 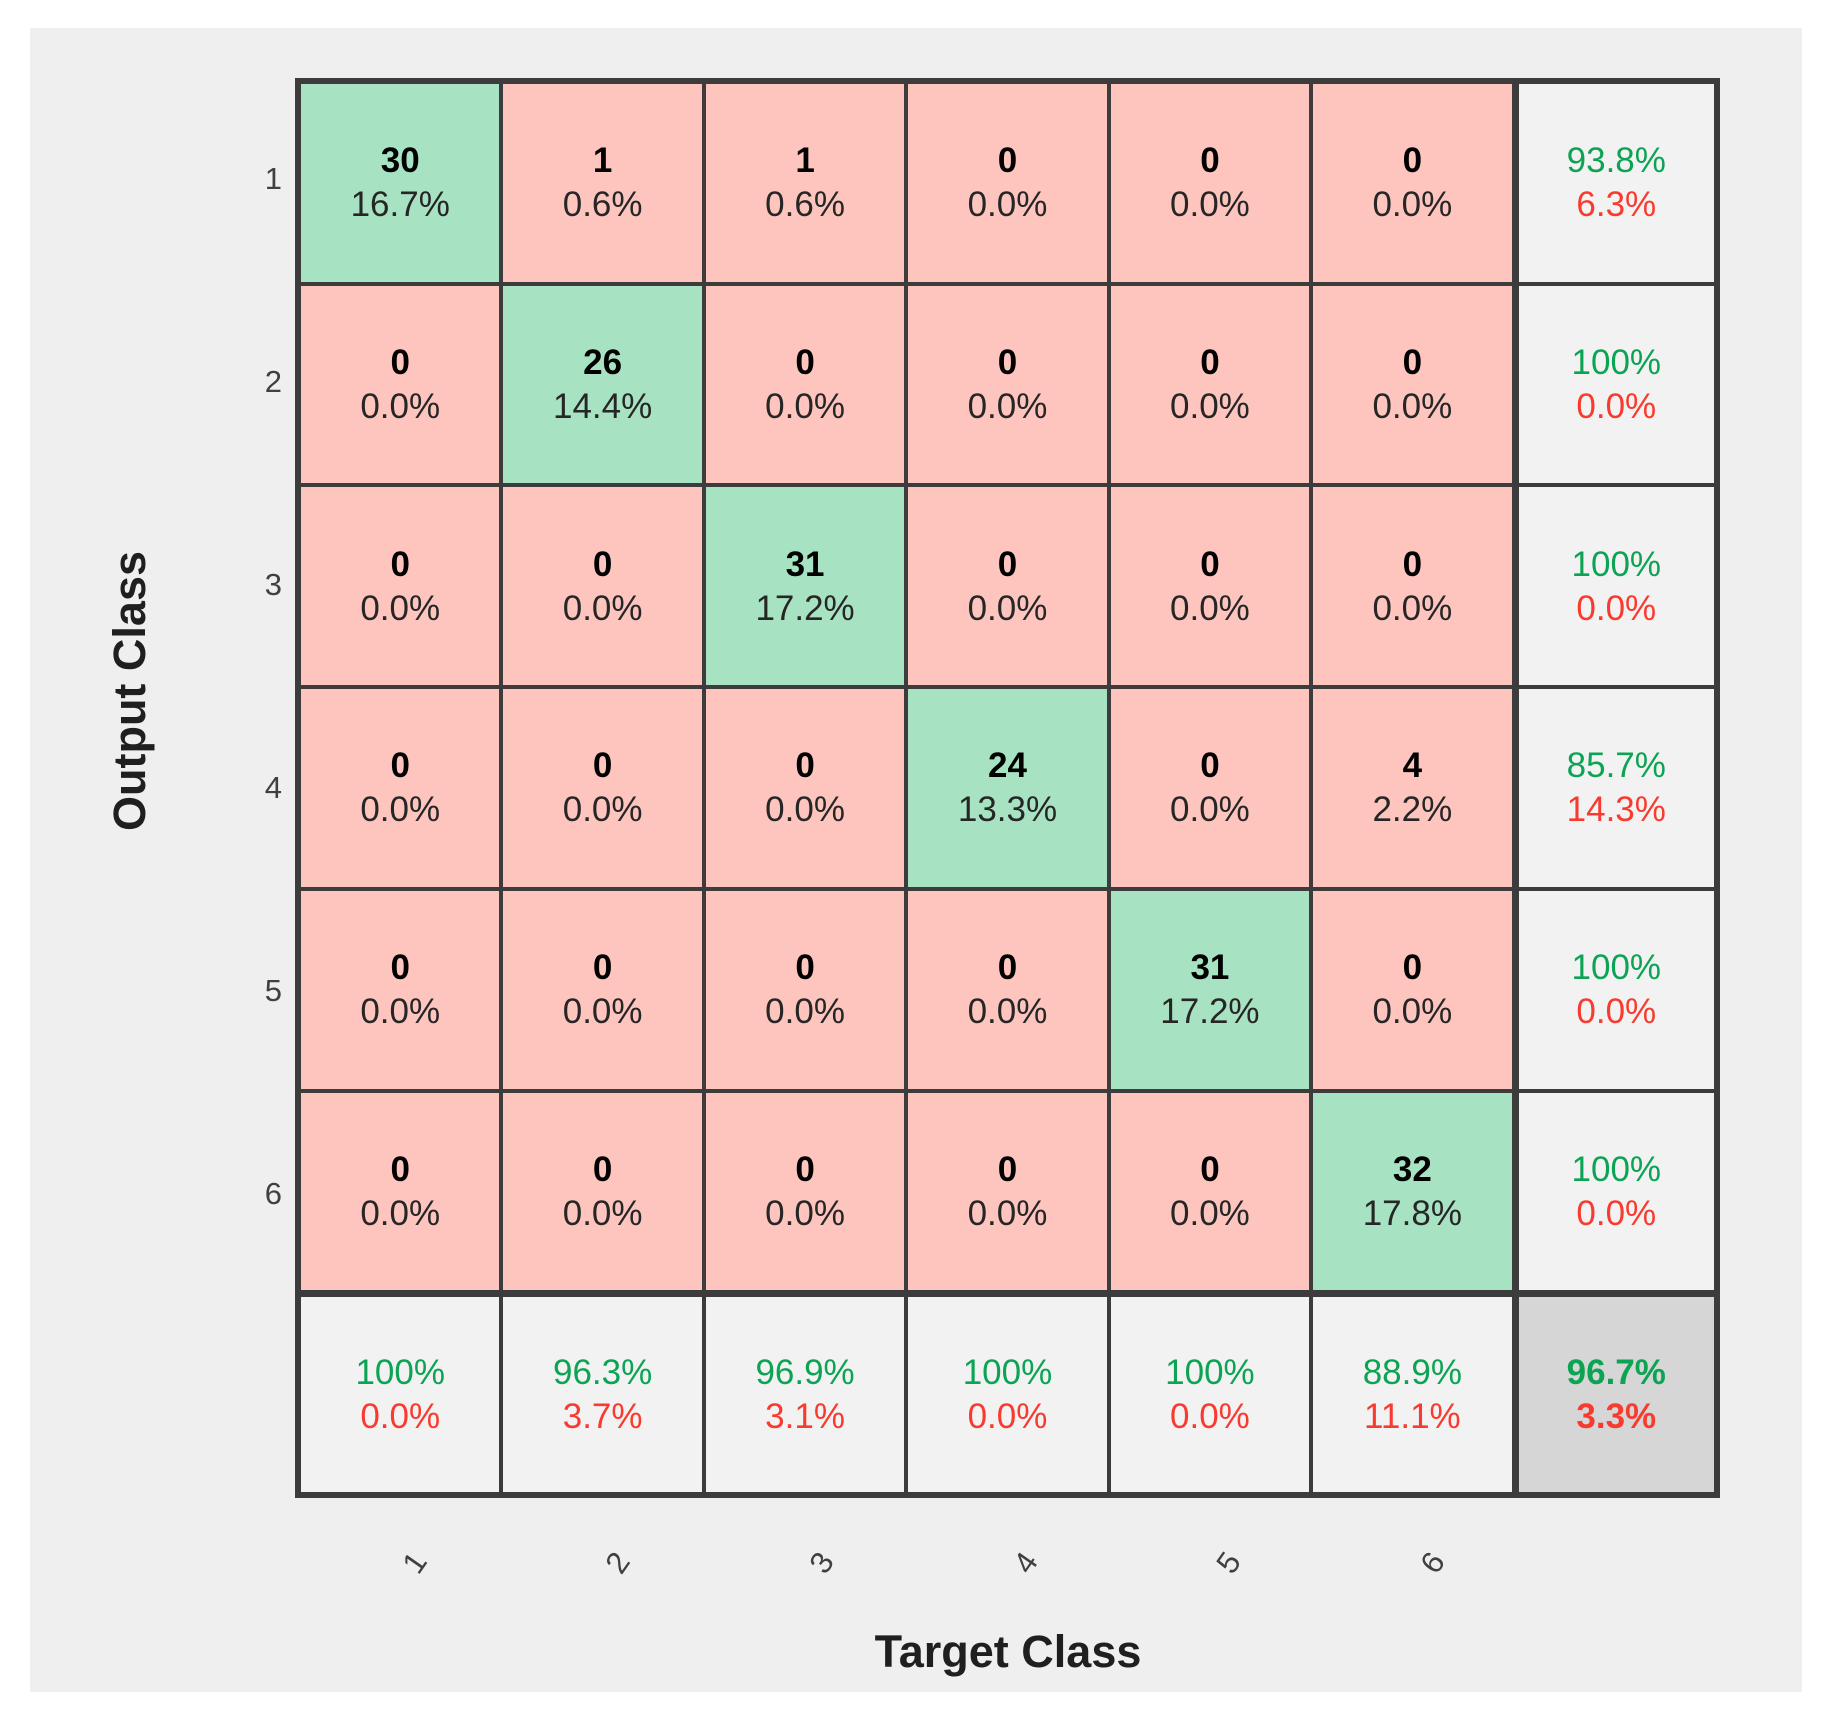 I want to click on cell-percent: 14.4%, so click(x=603, y=407).